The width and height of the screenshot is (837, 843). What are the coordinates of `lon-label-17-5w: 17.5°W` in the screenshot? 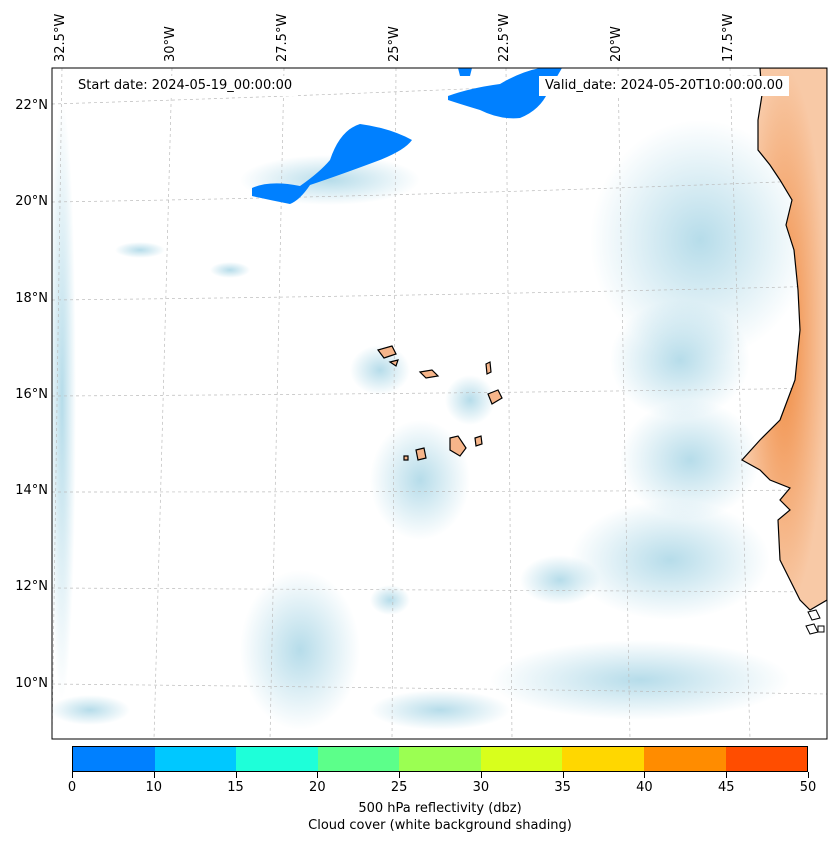 It's located at (728, 37).